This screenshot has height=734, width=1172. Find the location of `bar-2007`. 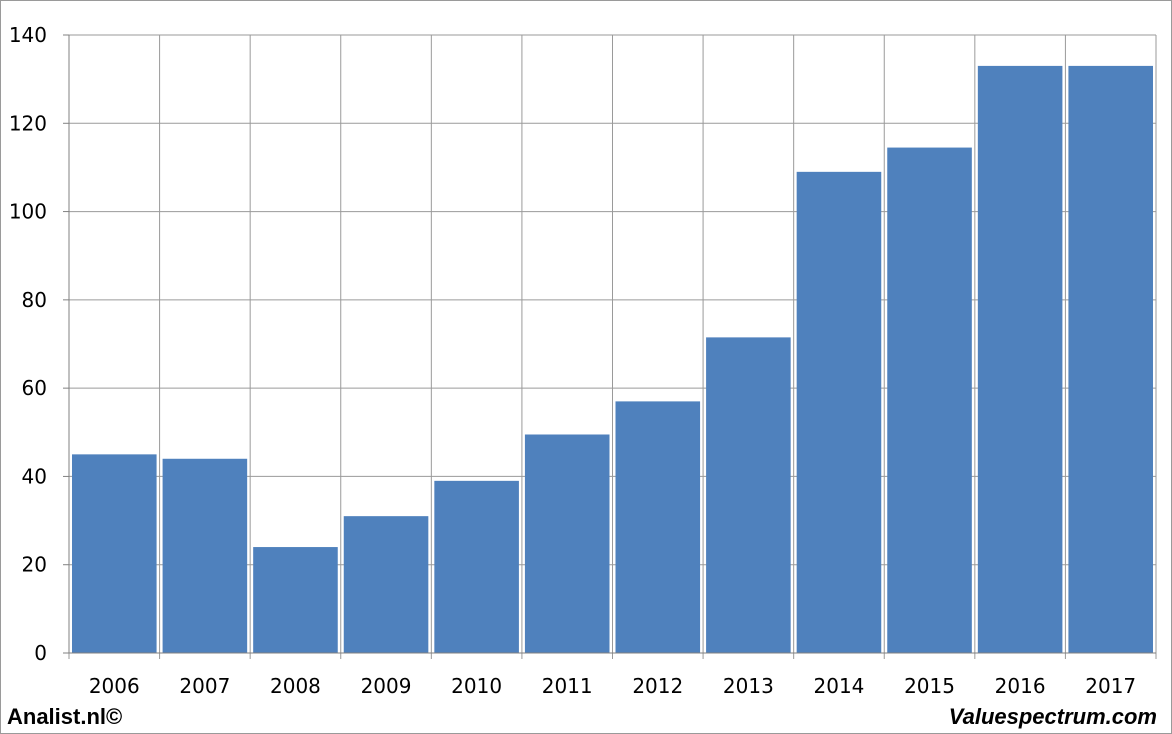

bar-2007 is located at coordinates (205, 555).